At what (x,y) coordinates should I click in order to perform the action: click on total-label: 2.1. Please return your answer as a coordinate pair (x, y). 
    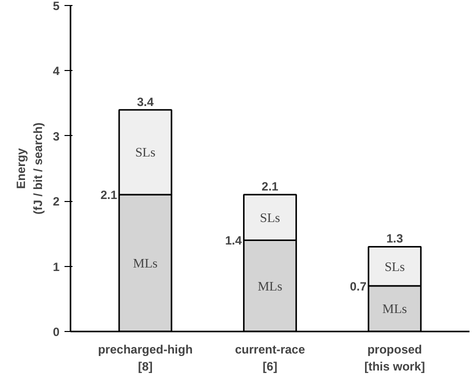
    Looking at the image, I should click on (270, 187).